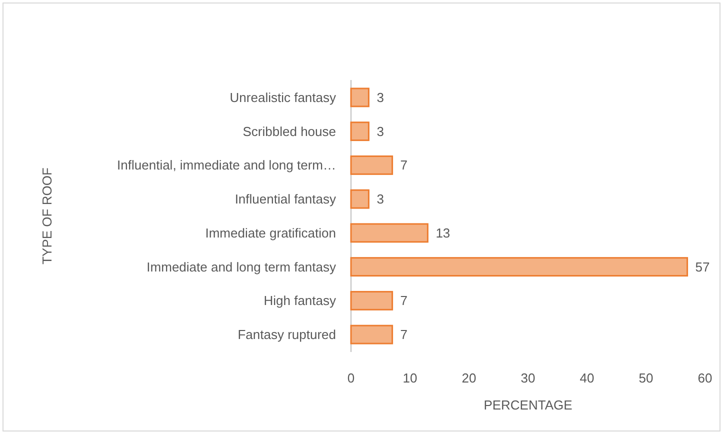  I want to click on y-axis-title: TYPE OF ROOF, so click(47, 216).